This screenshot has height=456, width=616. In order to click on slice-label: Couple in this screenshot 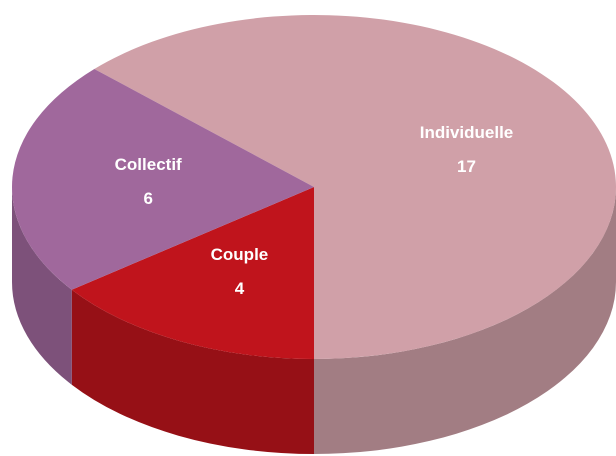, I will do `click(240, 254)`.